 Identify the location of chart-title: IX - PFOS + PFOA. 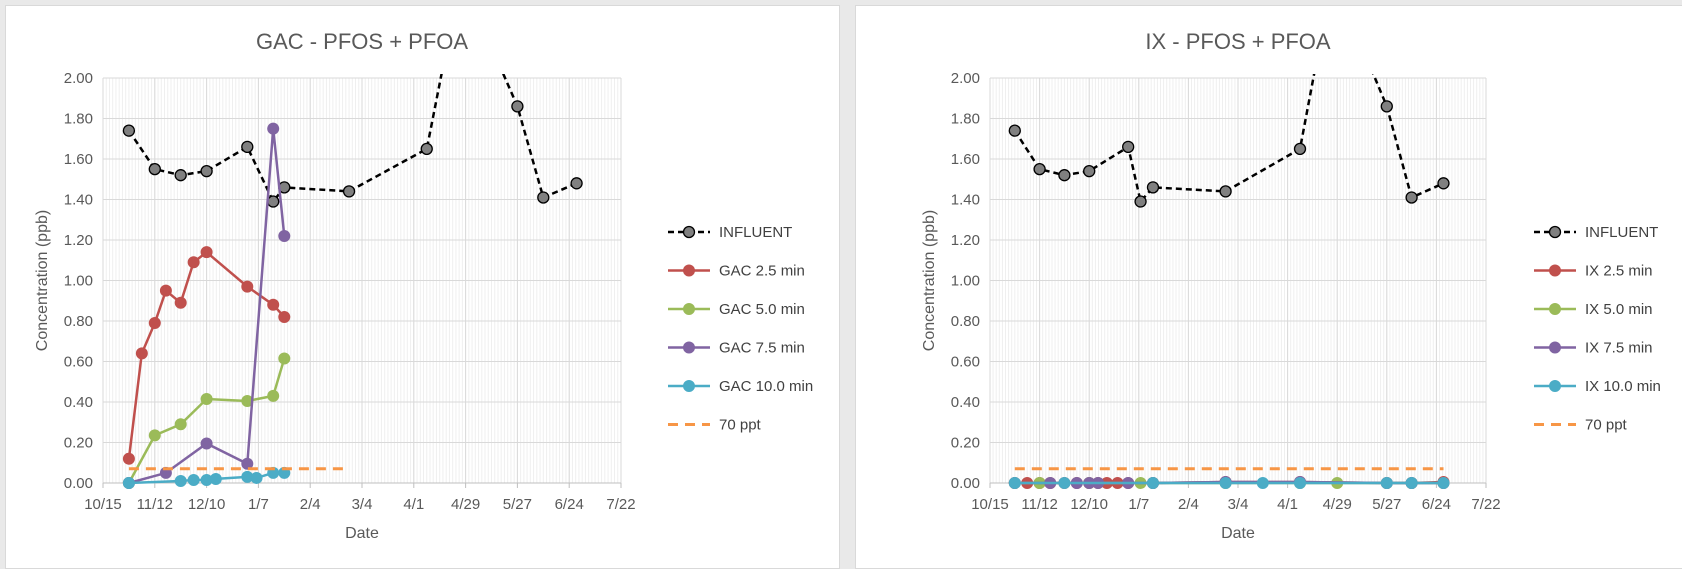
(1238, 41).